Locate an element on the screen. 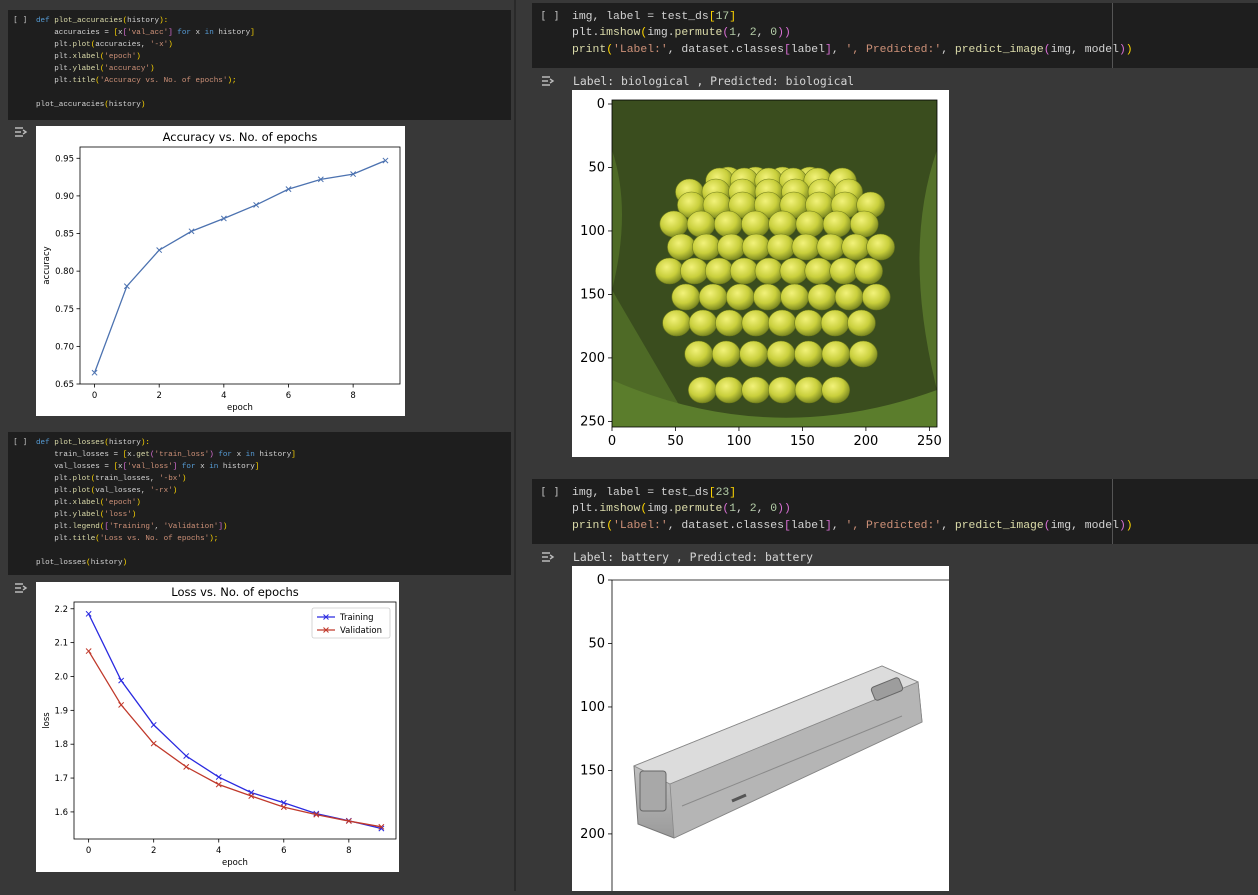  code-token: img. is located at coordinates (661, 509).